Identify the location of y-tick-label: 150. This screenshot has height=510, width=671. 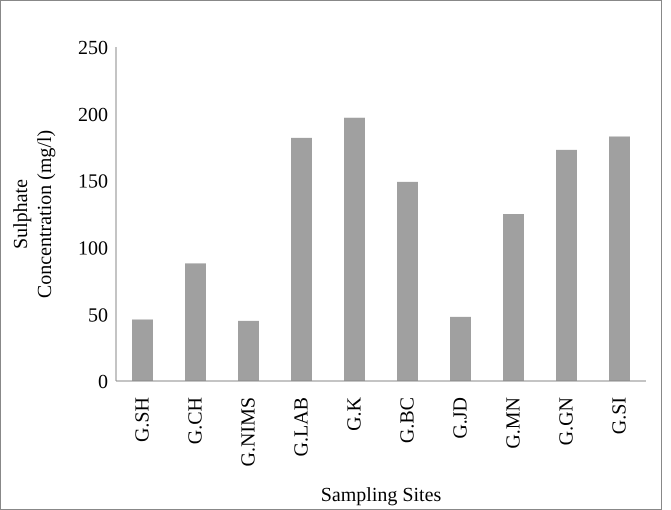
(93, 181).